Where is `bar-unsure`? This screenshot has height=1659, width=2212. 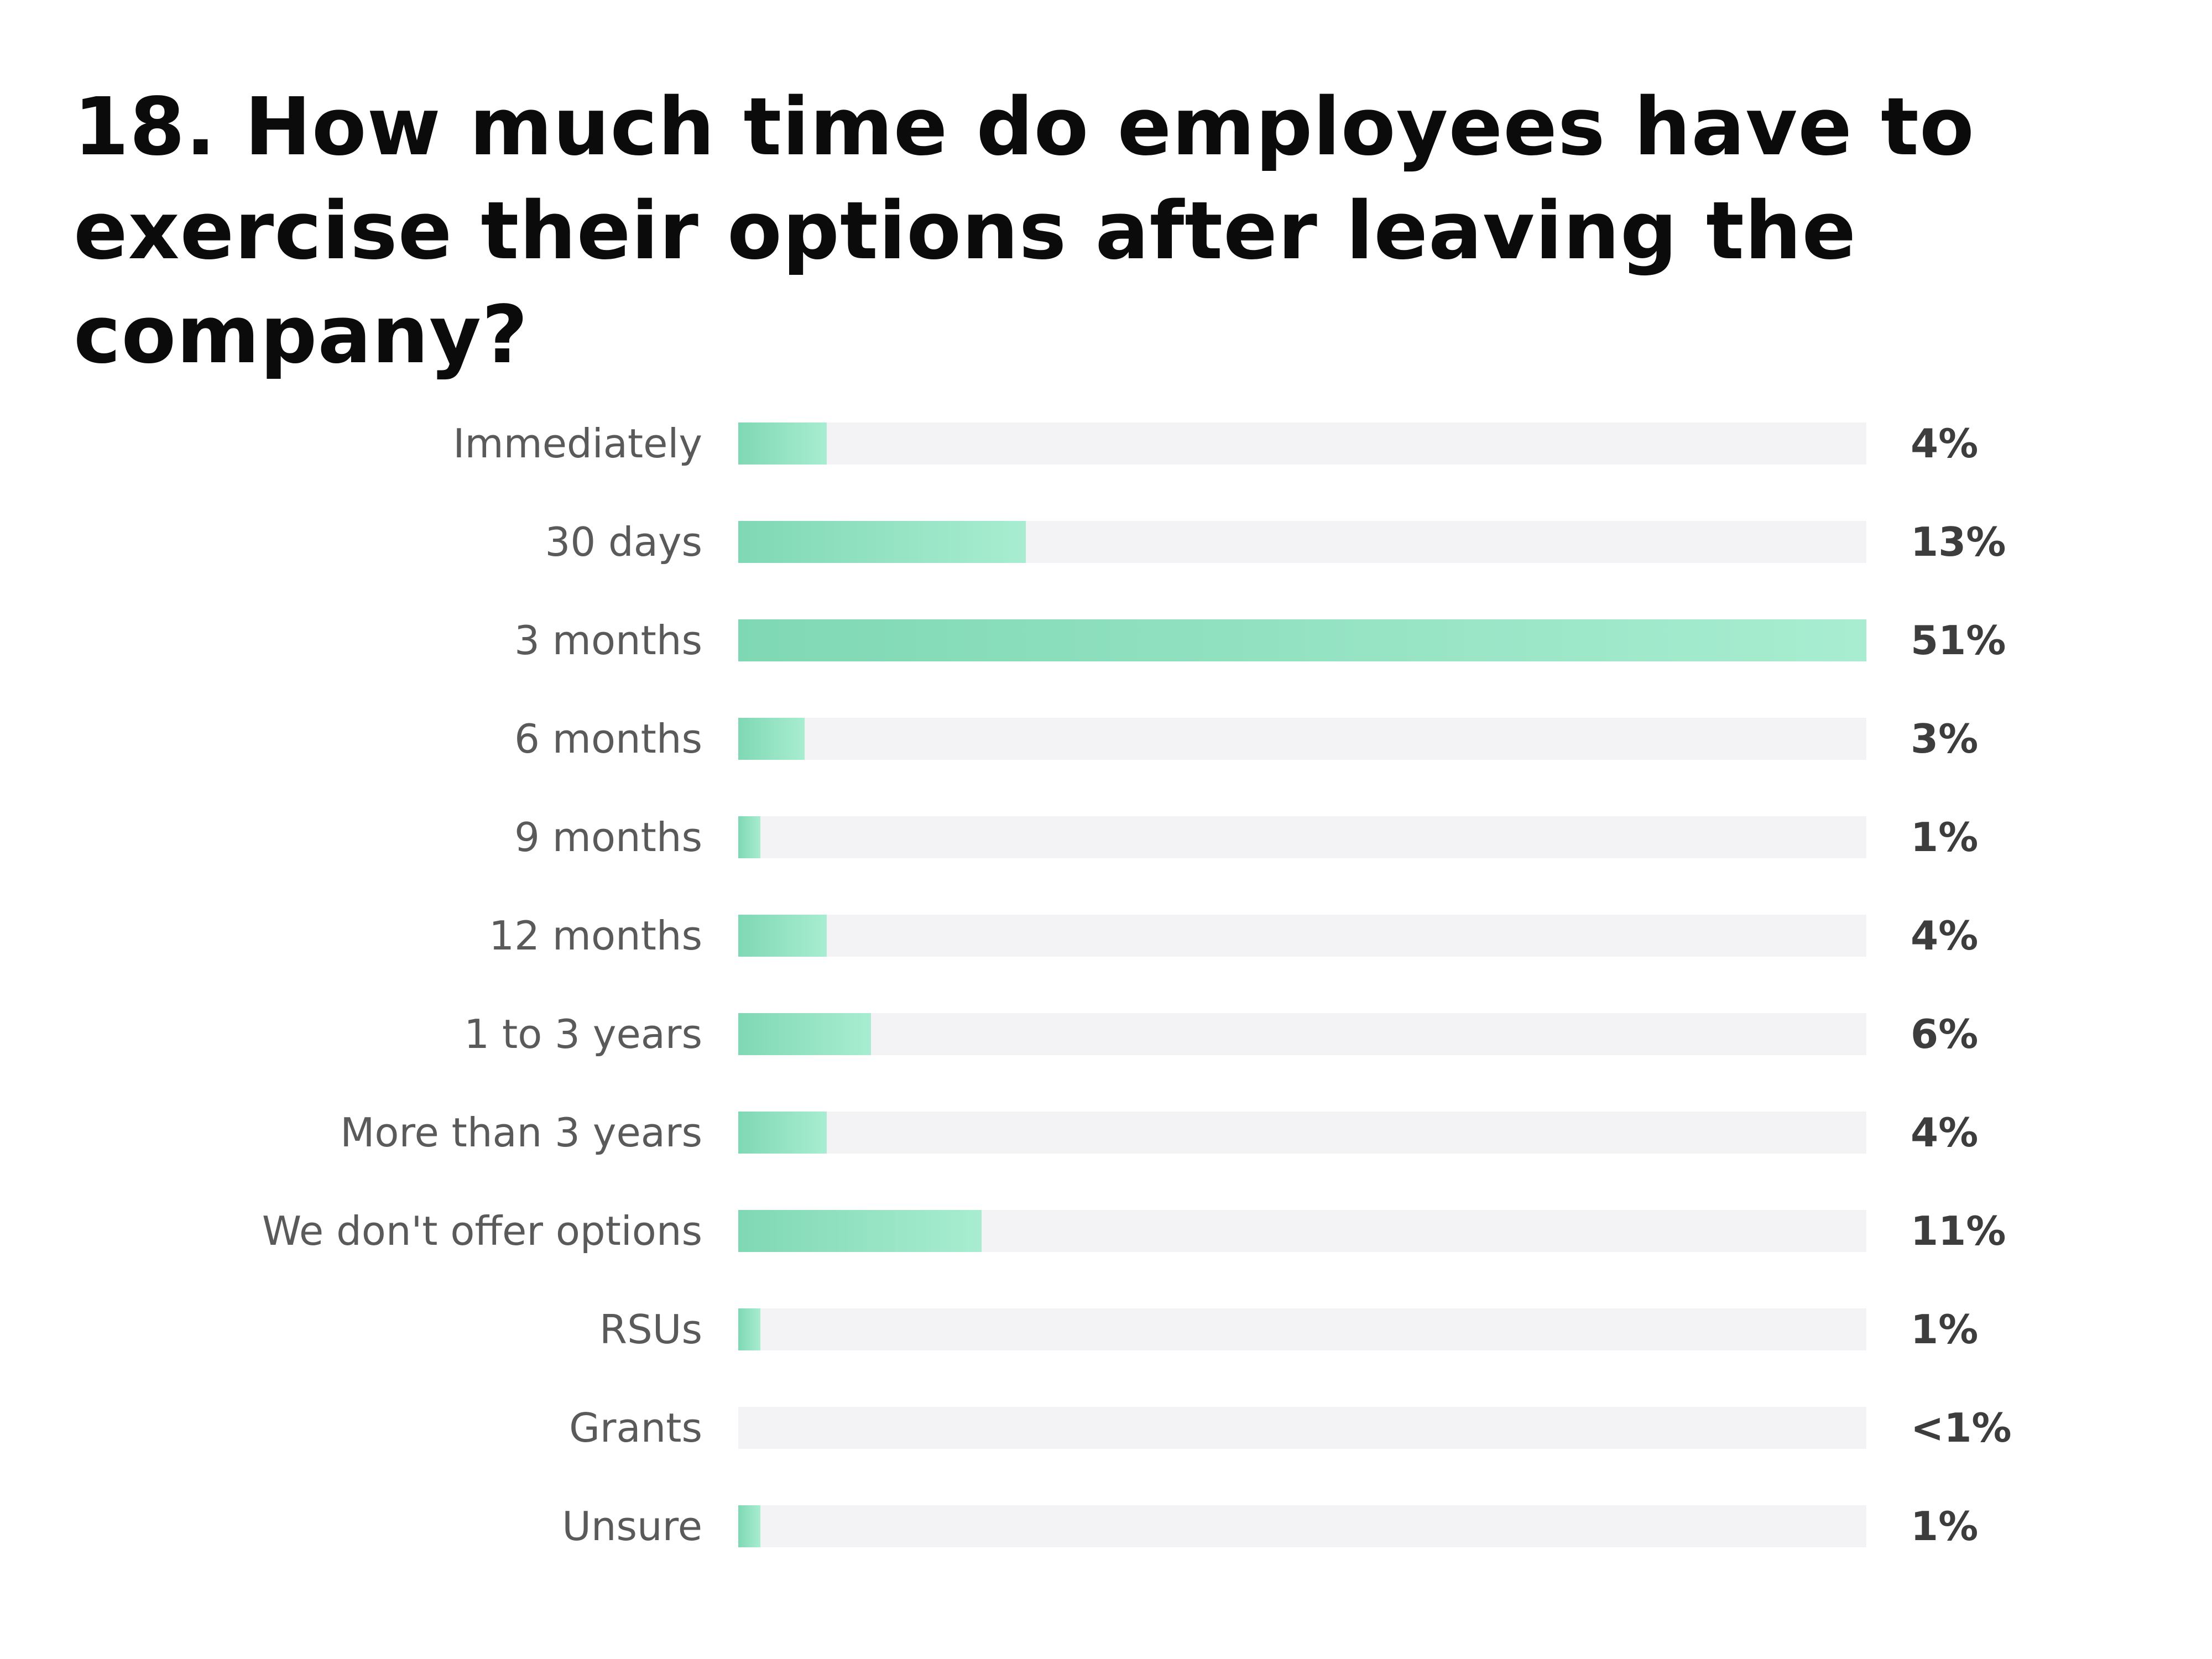
bar-unsure is located at coordinates (749, 1526).